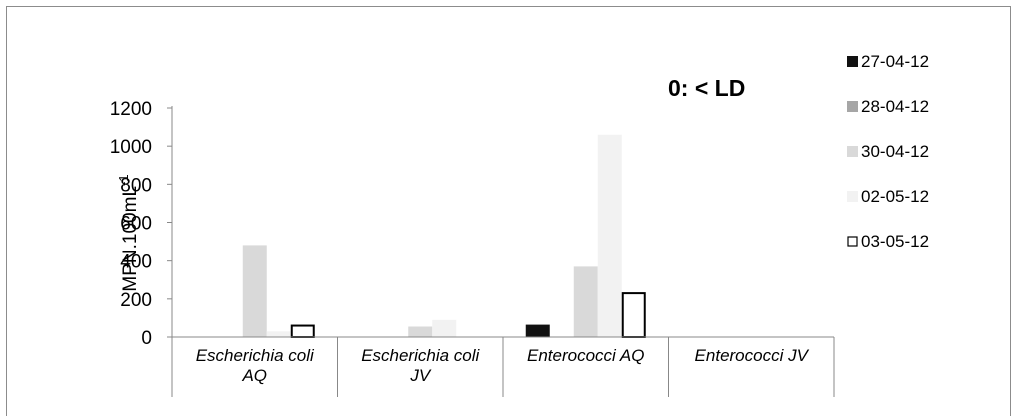 This screenshot has width=1015, height=416. Describe the element at coordinates (136, 262) in the screenshot. I see `y-tick-label: 400` at that location.